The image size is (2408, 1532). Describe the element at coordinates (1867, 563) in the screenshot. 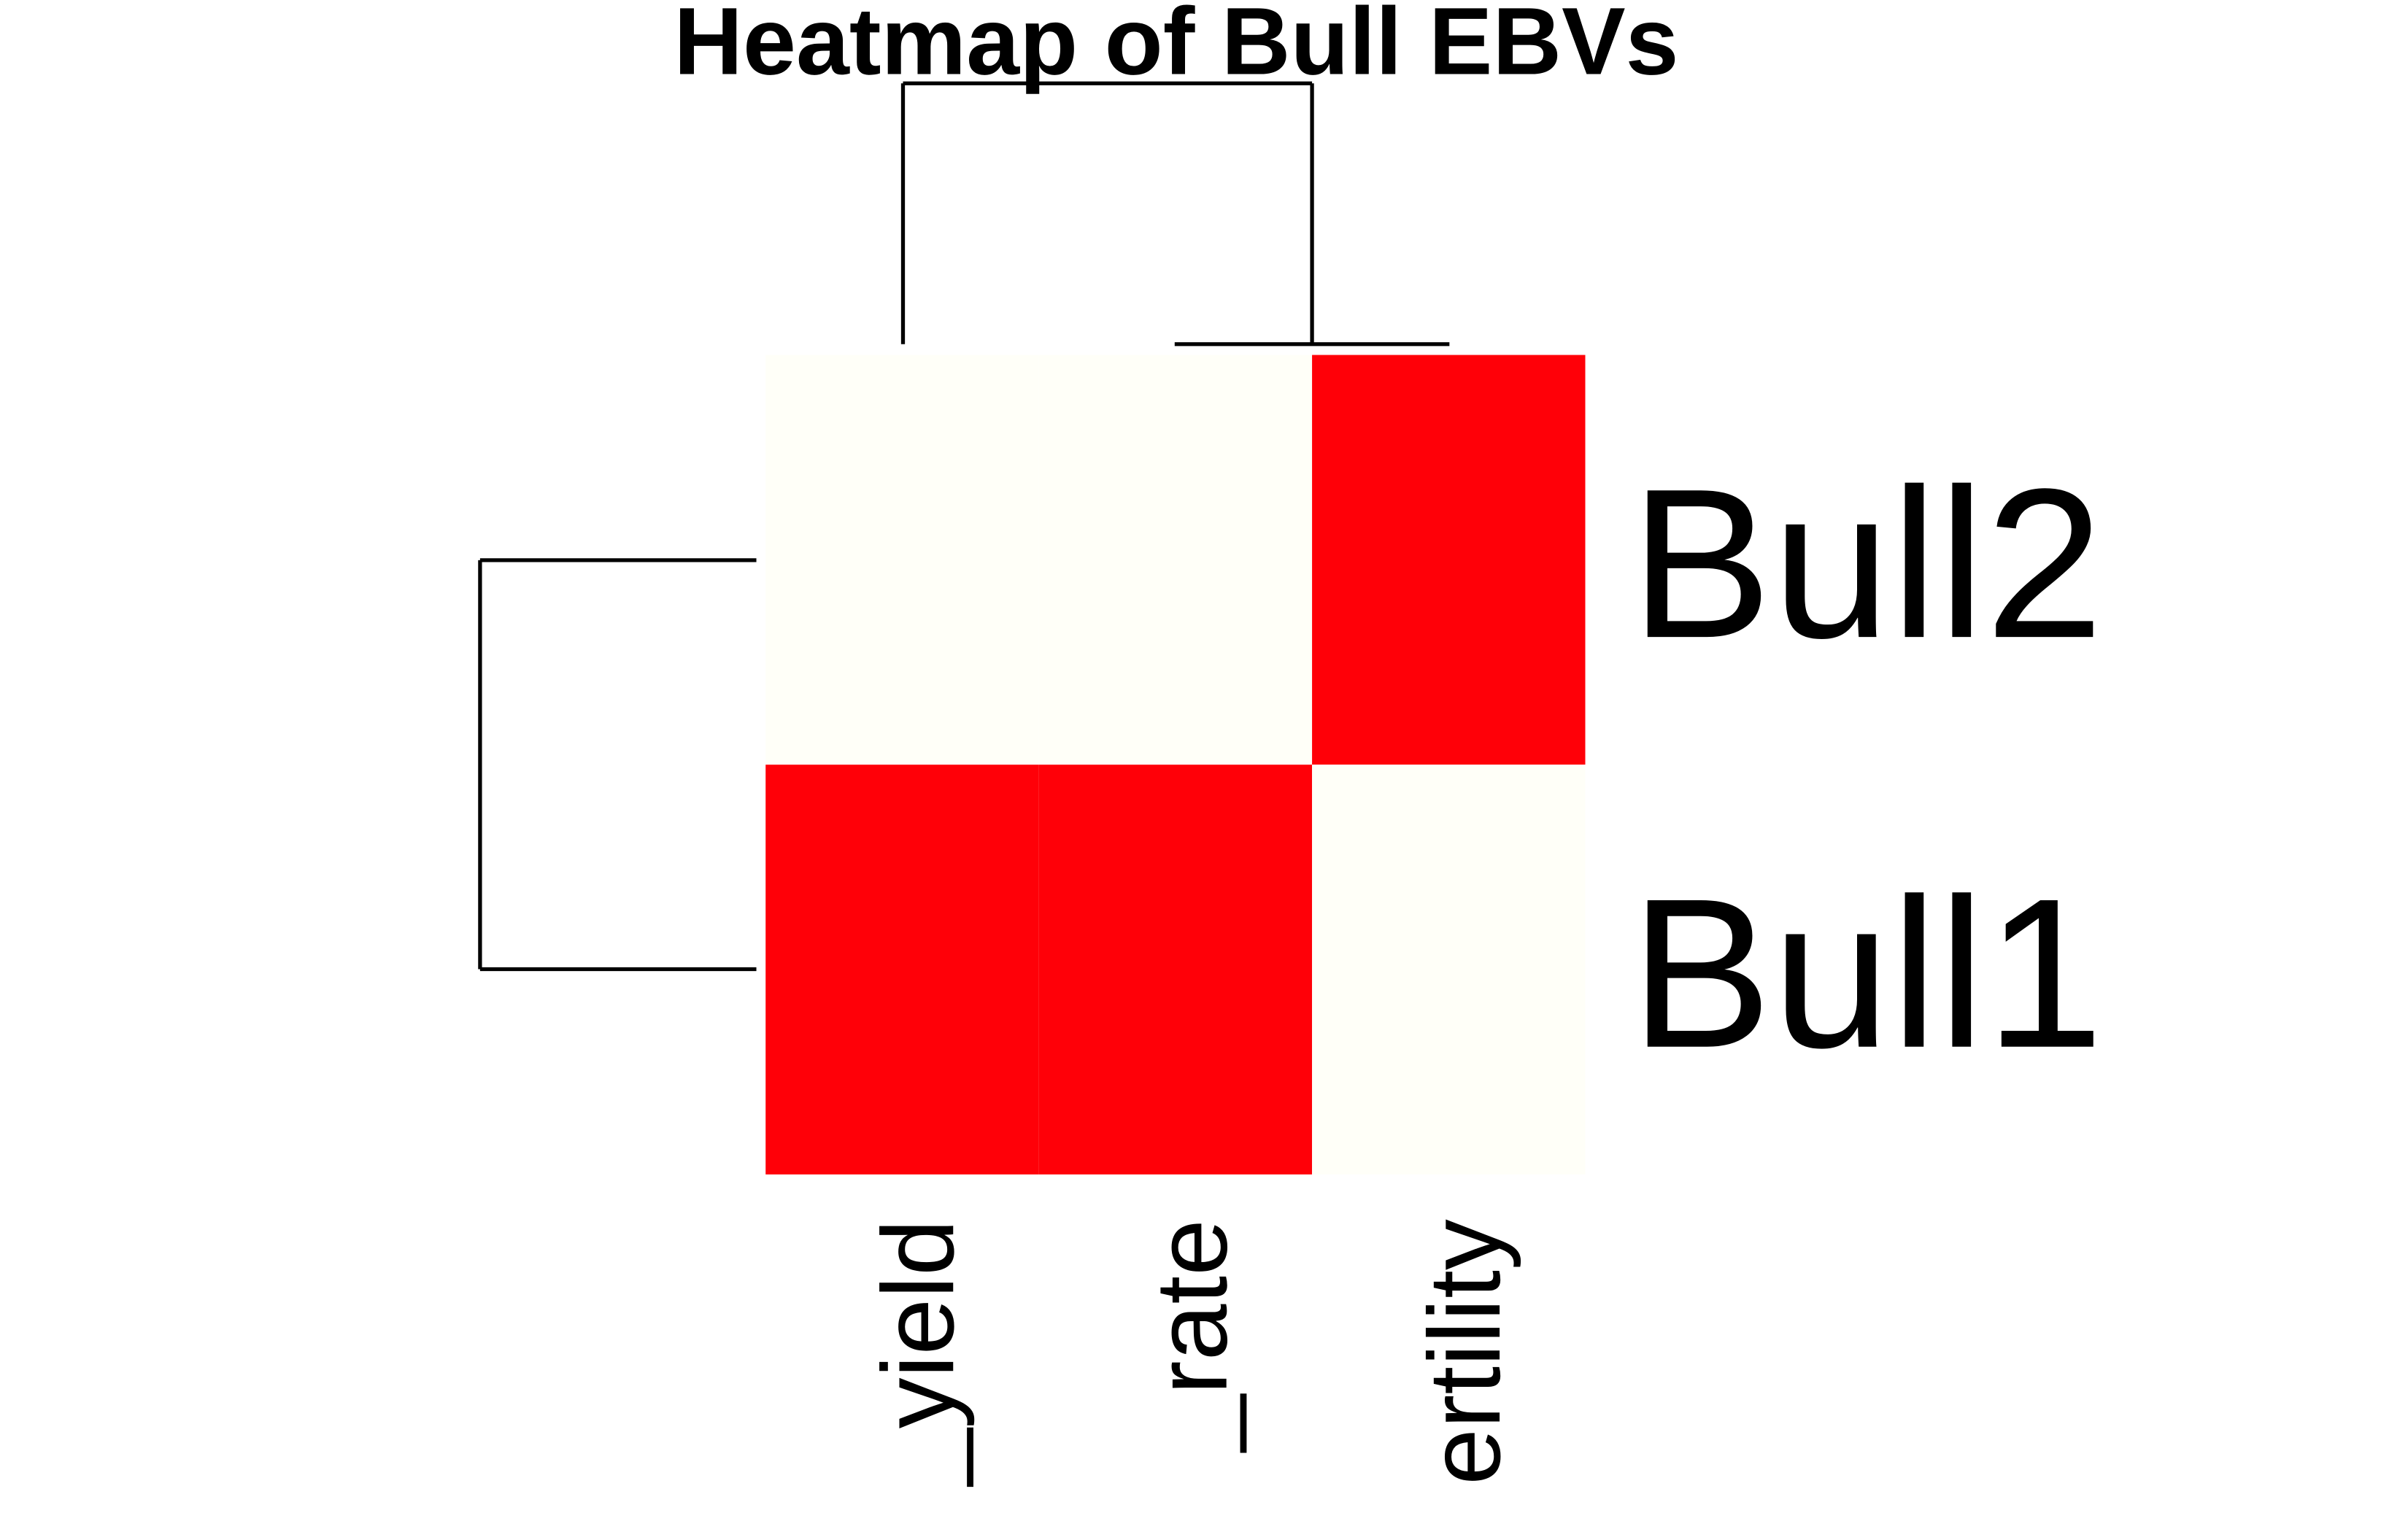

I see `row-label: Bull2` at that location.